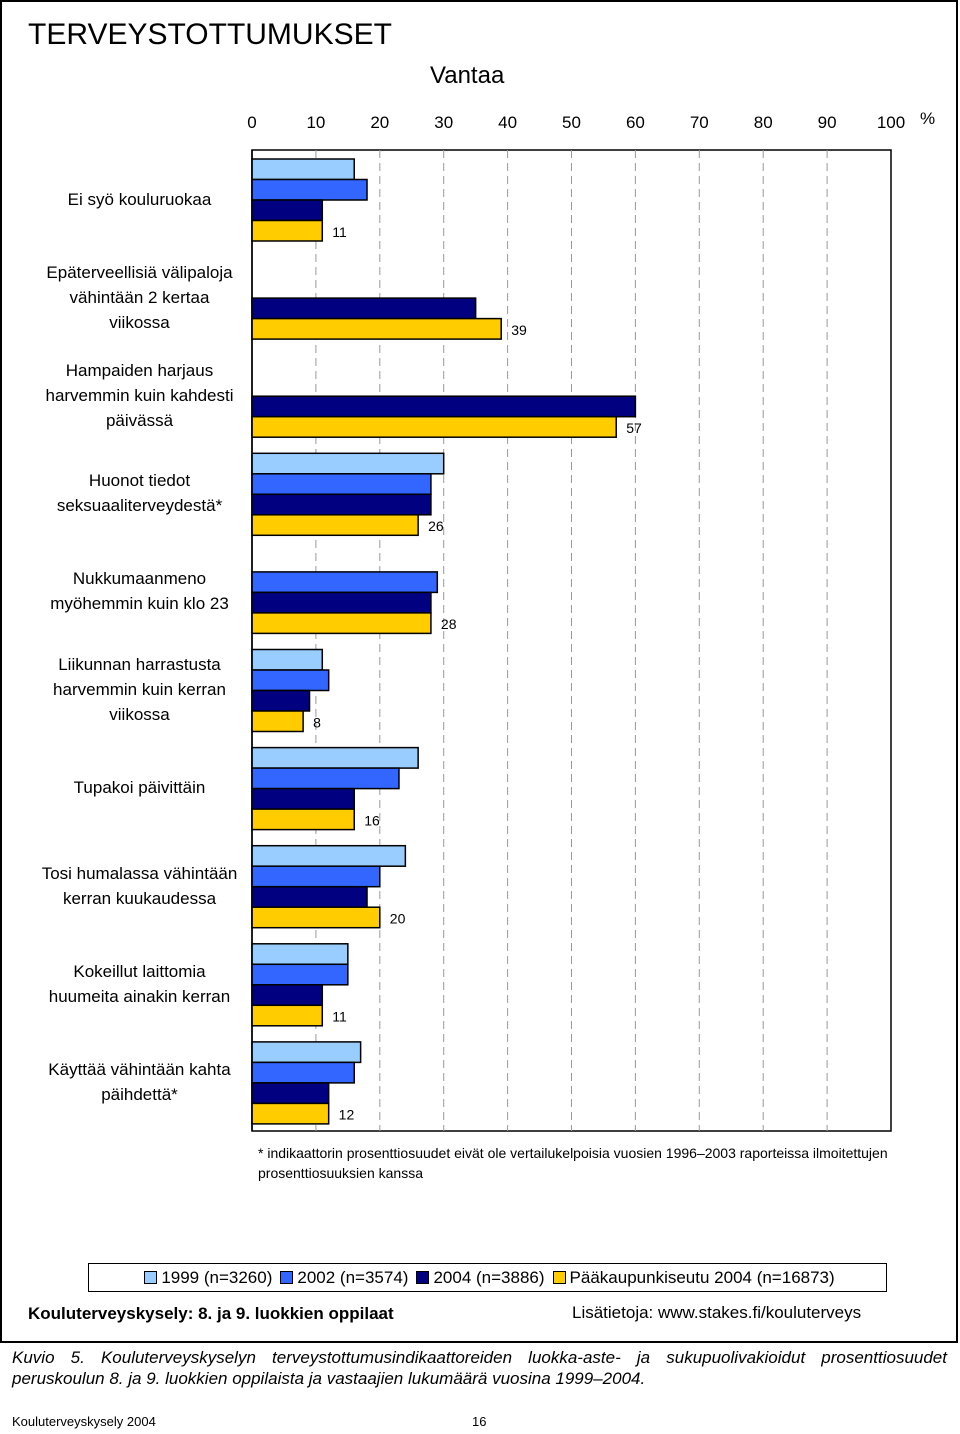 Image resolution: width=960 pixels, height=1434 pixels. What do you see at coordinates (927, 118) in the screenshot?
I see `unit-label: %` at bounding box center [927, 118].